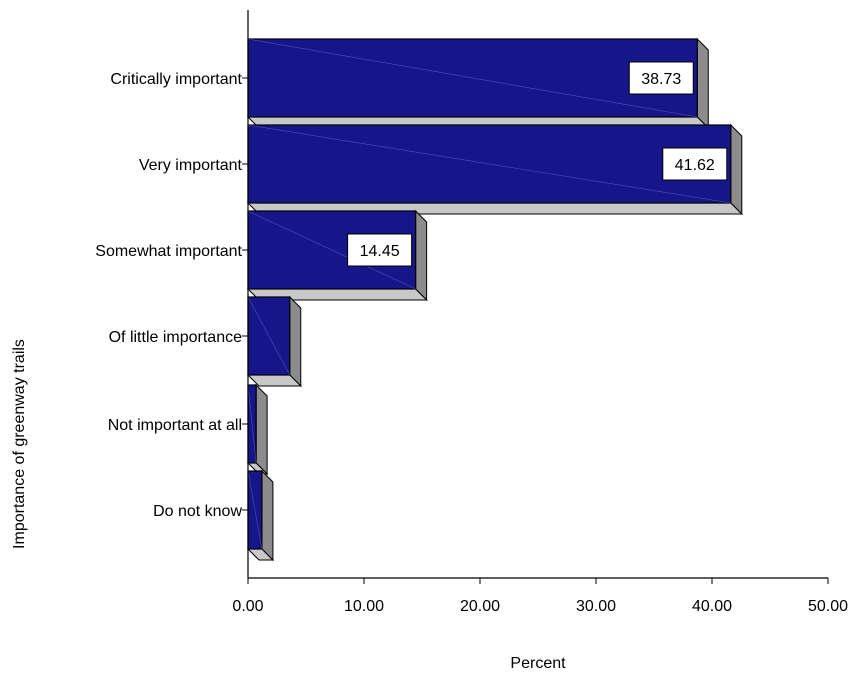  I want to click on data-label-text: 14.45, so click(380, 251).